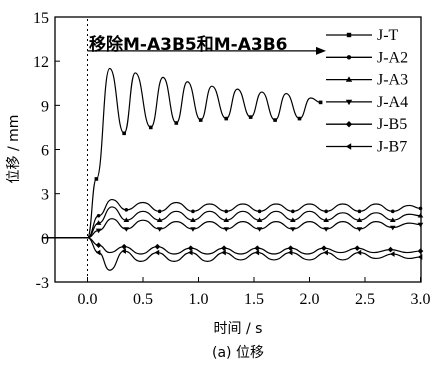 This screenshot has height=375, width=433. I want to click on legend-entry-j-t: J-T, so click(362, 35).